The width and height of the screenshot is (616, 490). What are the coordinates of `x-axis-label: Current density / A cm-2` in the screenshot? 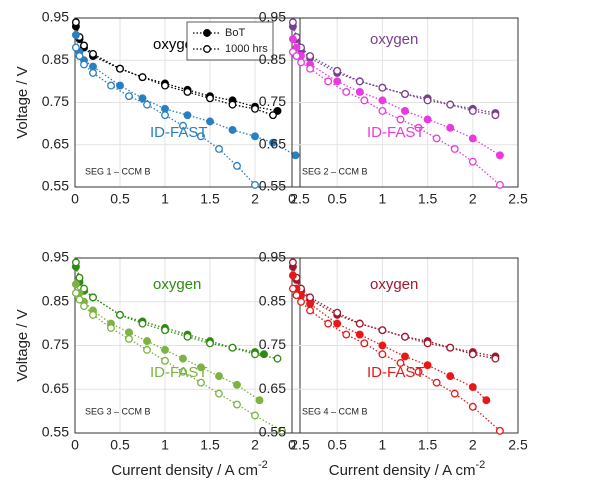 It's located at (407, 469).